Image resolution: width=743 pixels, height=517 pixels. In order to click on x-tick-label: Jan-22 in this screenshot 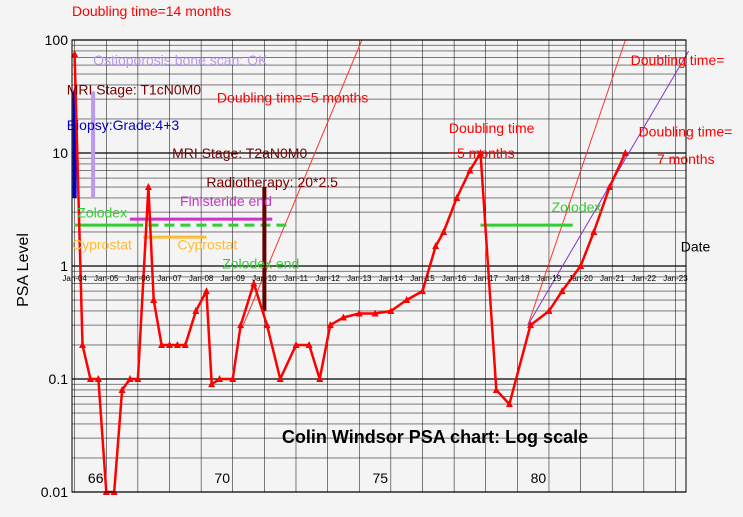, I will do `click(644, 278)`.